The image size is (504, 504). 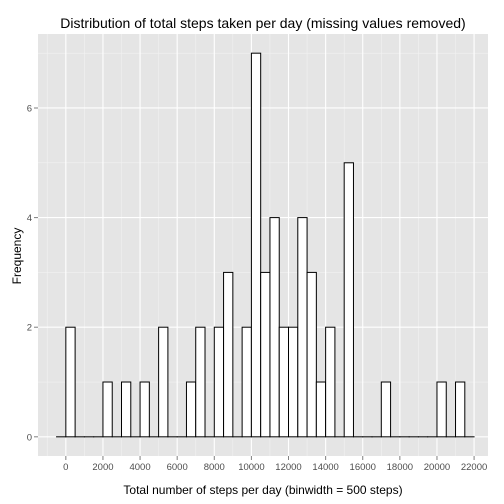 I want to click on x-tick-label: 8000, so click(x=214, y=467).